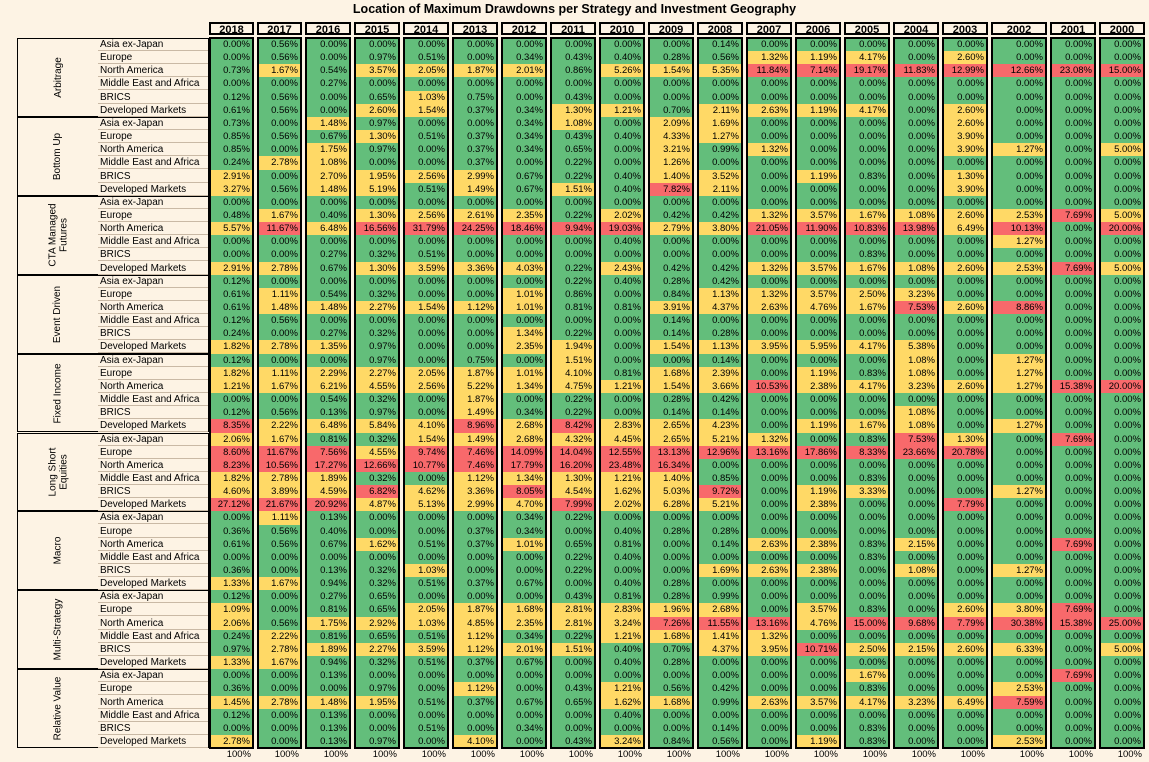  Describe the element at coordinates (671, 465) in the screenshot. I see `heatmap-cell: 16.34%` at that location.